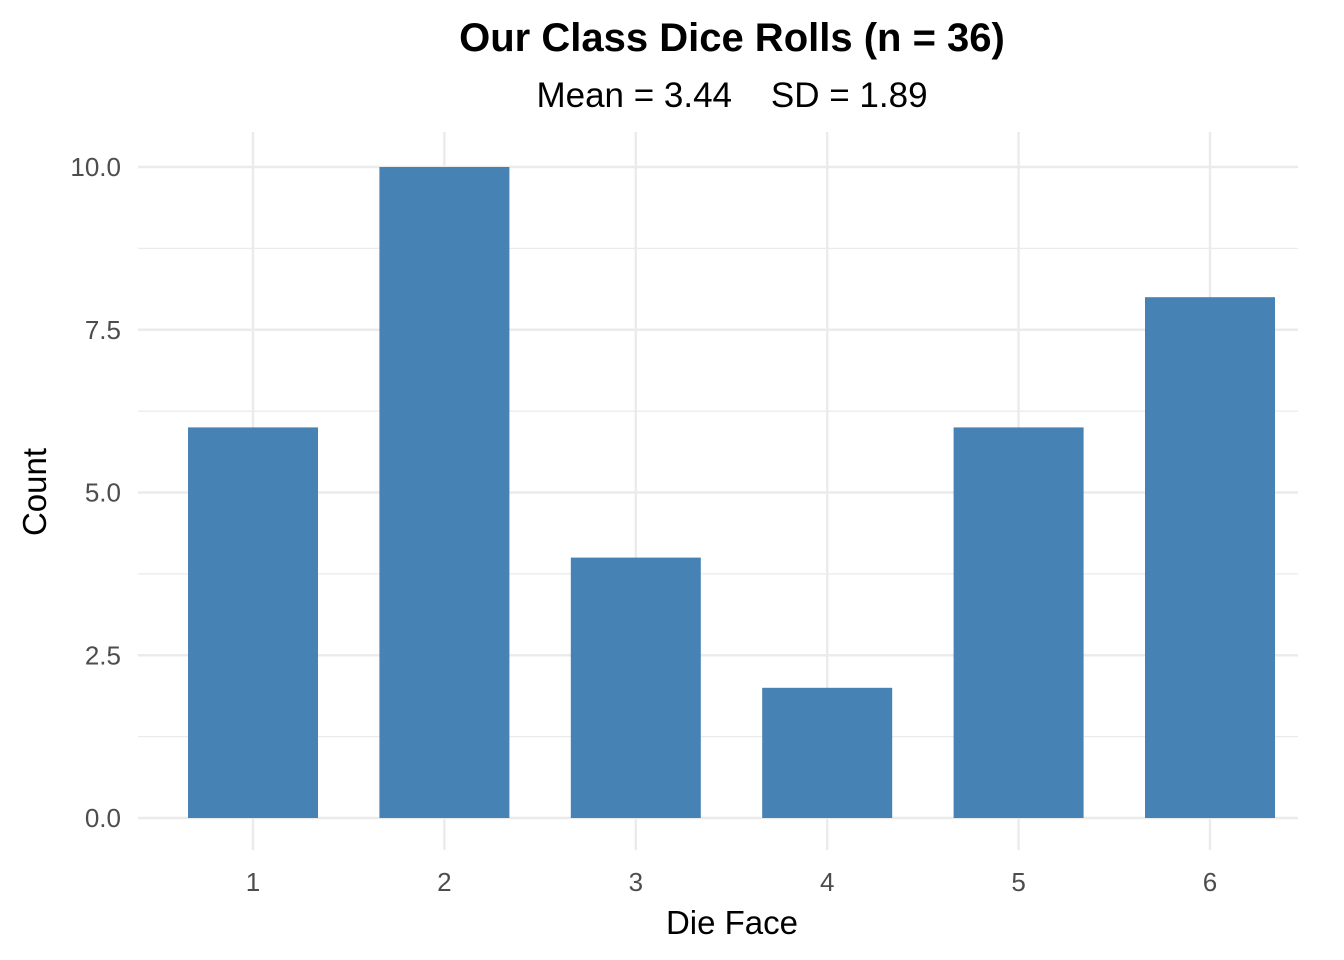 This screenshot has height=960, width=1344. What do you see at coordinates (34, 492) in the screenshot?
I see `y-axis-title: Count` at bounding box center [34, 492].